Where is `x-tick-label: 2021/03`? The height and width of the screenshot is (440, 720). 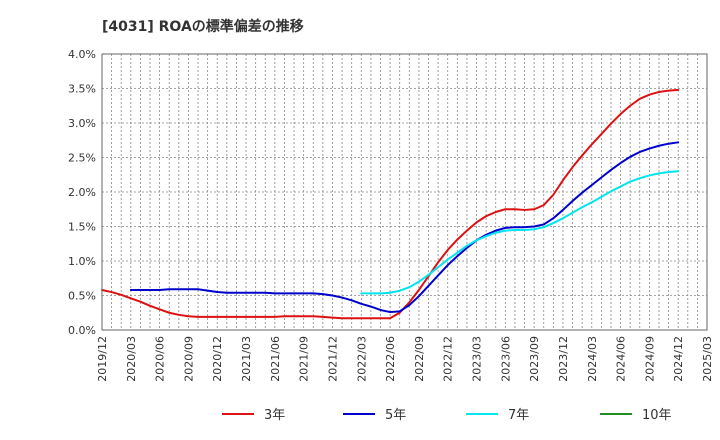 x-tick-label: 2021/03 is located at coordinates (246, 359).